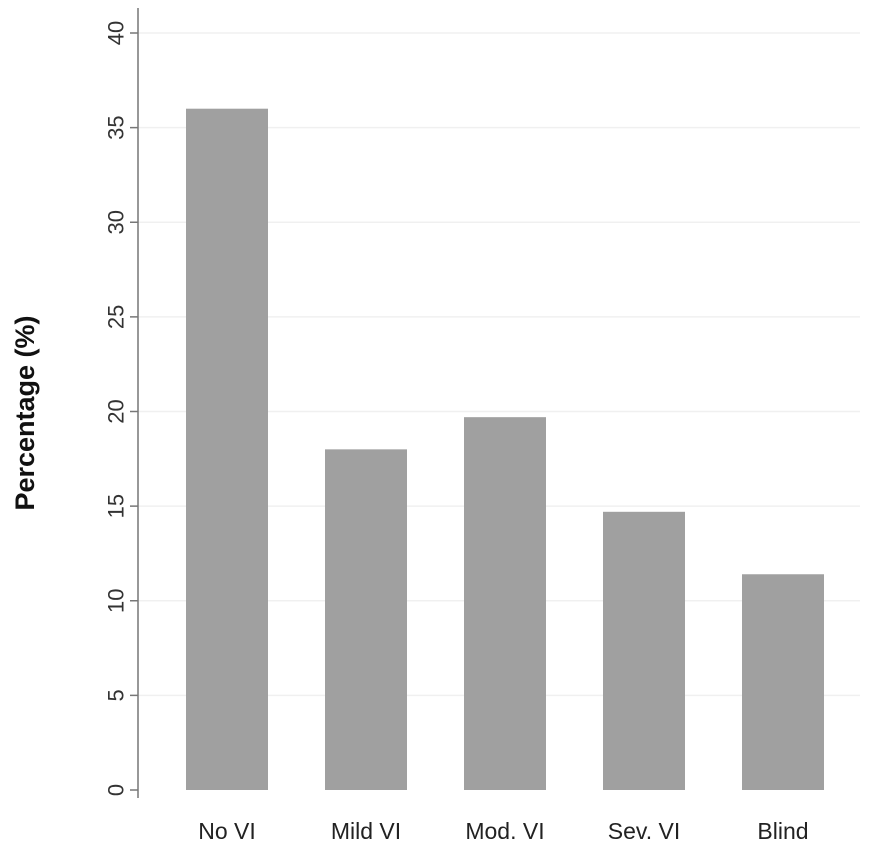  What do you see at coordinates (227, 831) in the screenshot?
I see `x-category-label: No VI` at bounding box center [227, 831].